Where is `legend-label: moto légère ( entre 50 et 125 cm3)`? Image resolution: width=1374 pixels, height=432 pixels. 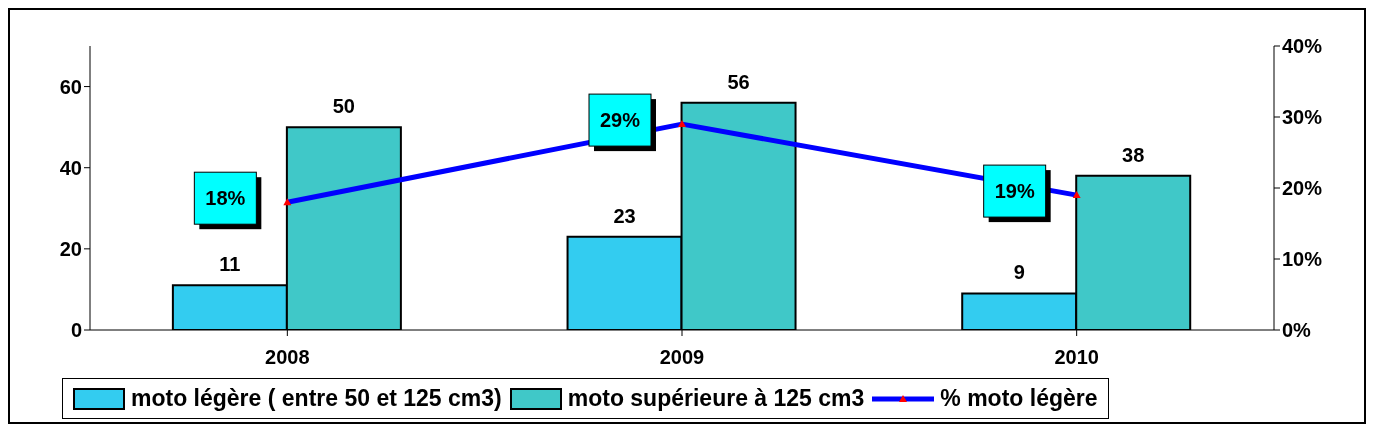 legend-label: moto légère ( entre 50 et 125 cm3) is located at coordinates (316, 398).